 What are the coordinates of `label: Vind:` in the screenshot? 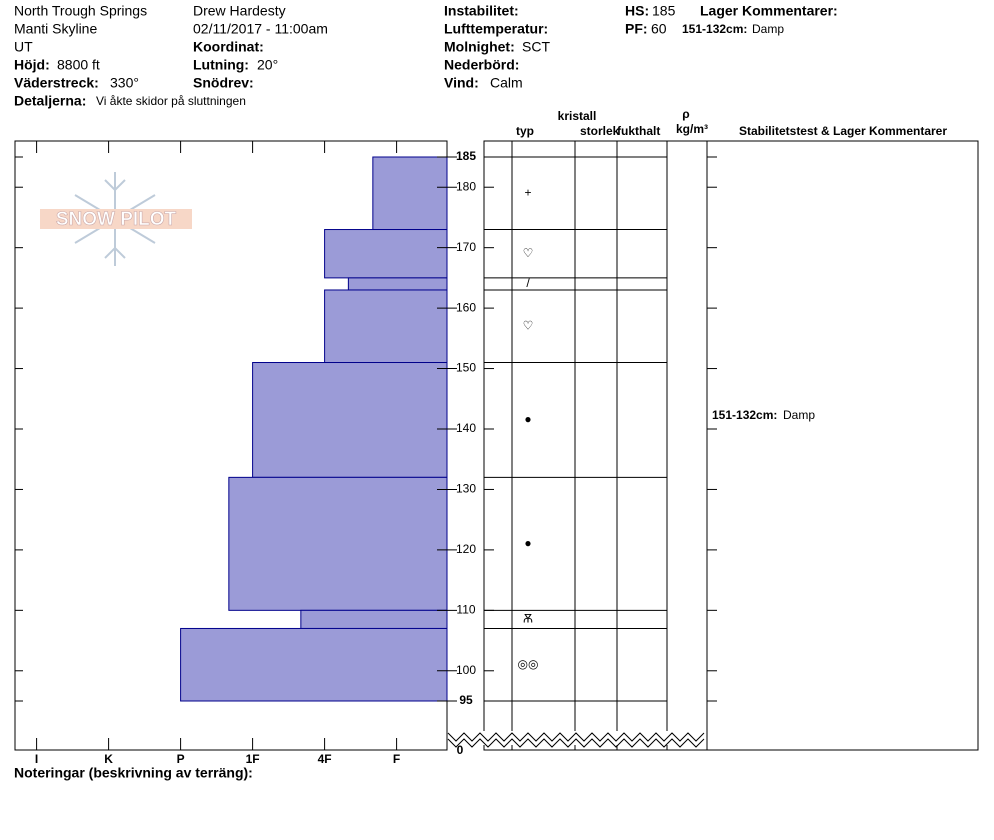 It's located at (461, 83).